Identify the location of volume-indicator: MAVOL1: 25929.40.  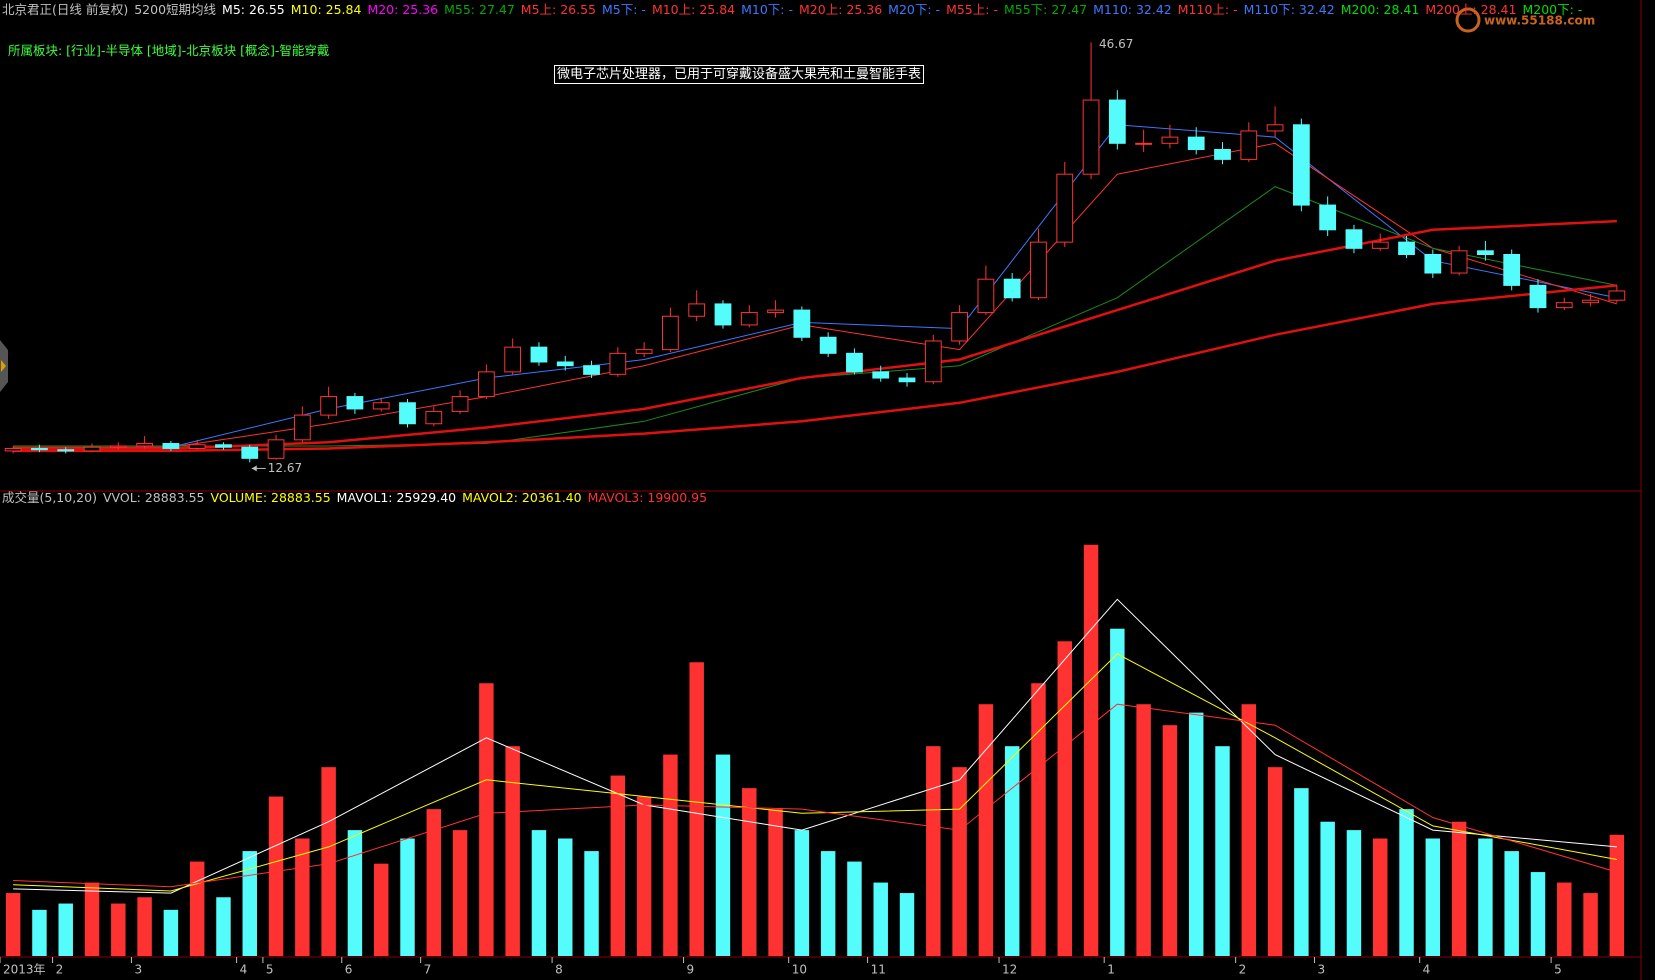
(396, 497).